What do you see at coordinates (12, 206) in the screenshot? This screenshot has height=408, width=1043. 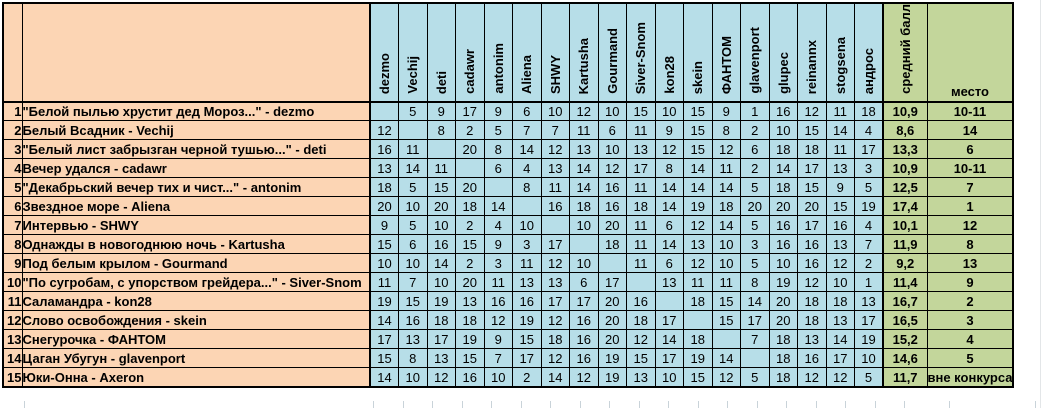 I see `row-number: 6` at bounding box center [12, 206].